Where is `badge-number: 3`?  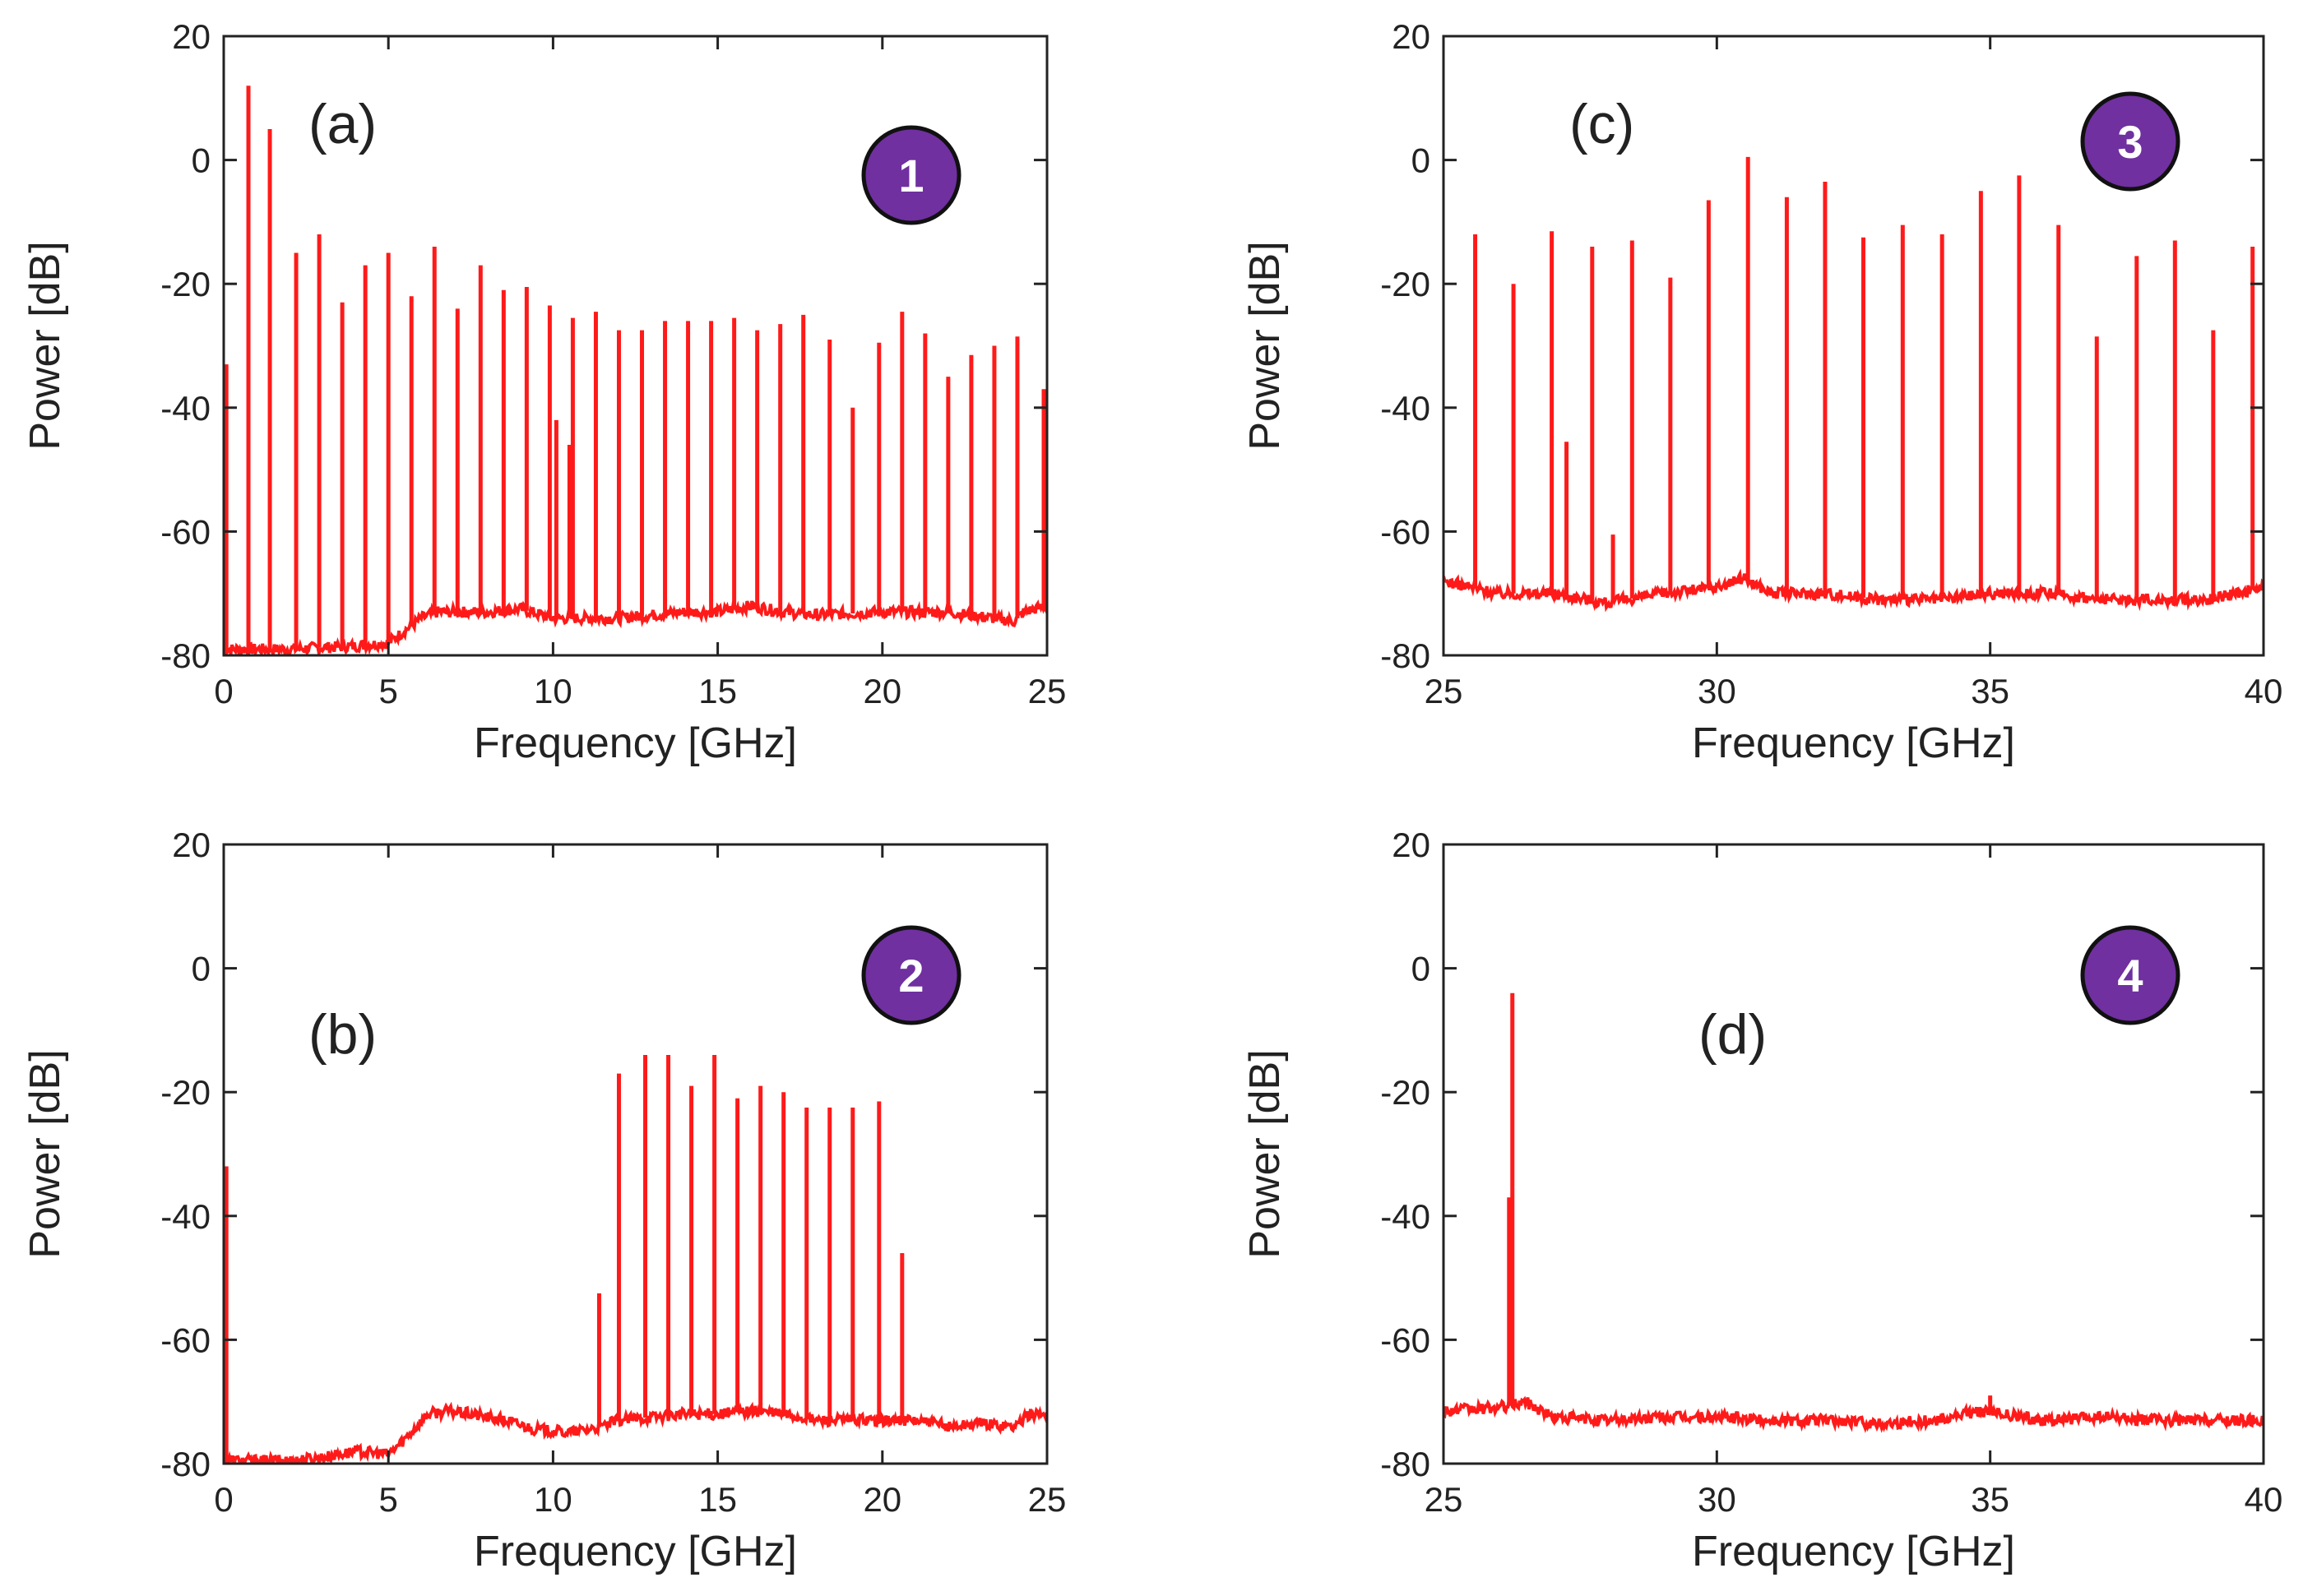 badge-number: 3 is located at coordinates (2130, 142).